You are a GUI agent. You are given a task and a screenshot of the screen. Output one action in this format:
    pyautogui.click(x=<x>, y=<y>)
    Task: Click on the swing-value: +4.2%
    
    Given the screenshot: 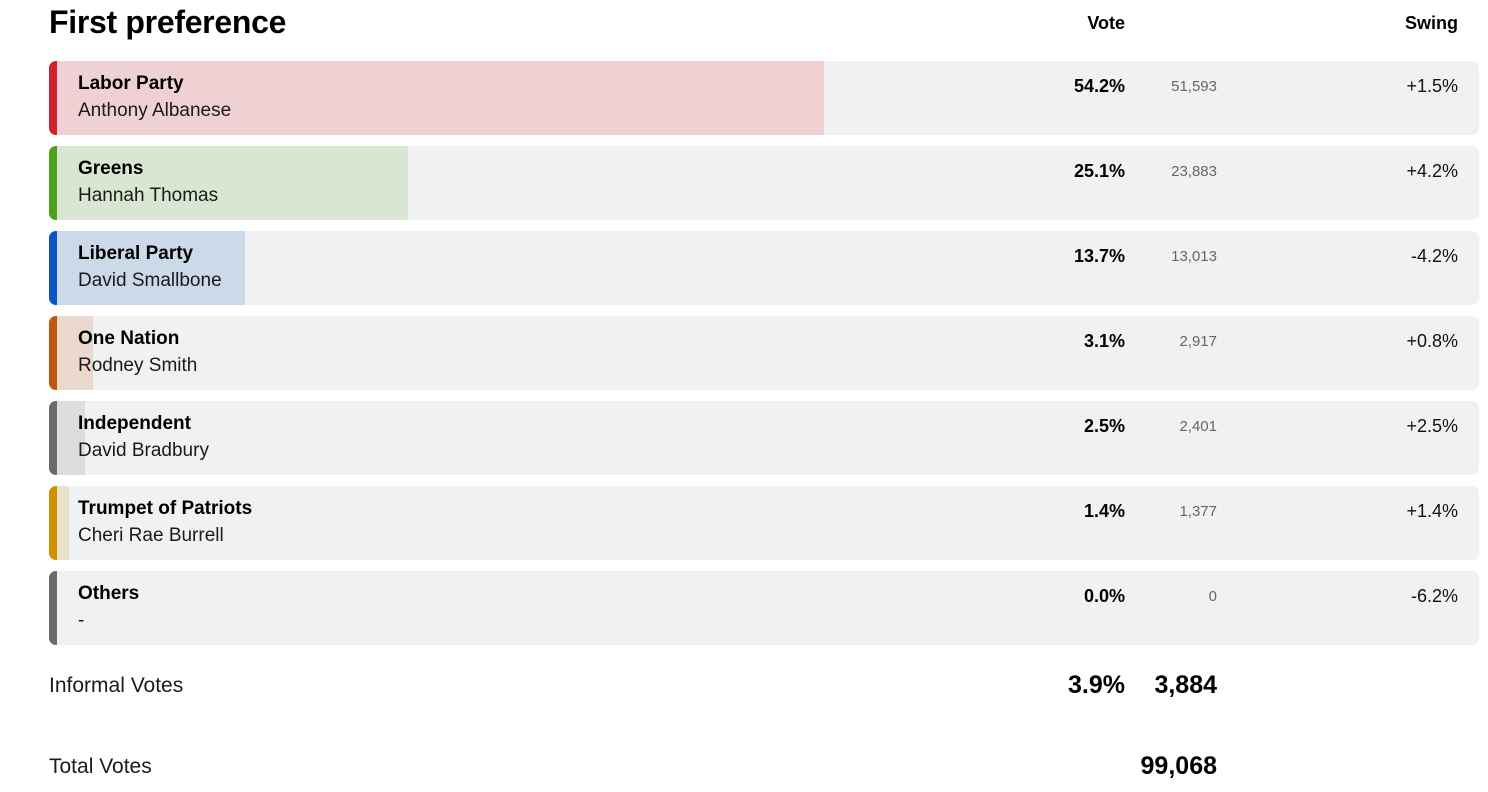 What is the action you would take?
    pyautogui.click(x=1432, y=171)
    